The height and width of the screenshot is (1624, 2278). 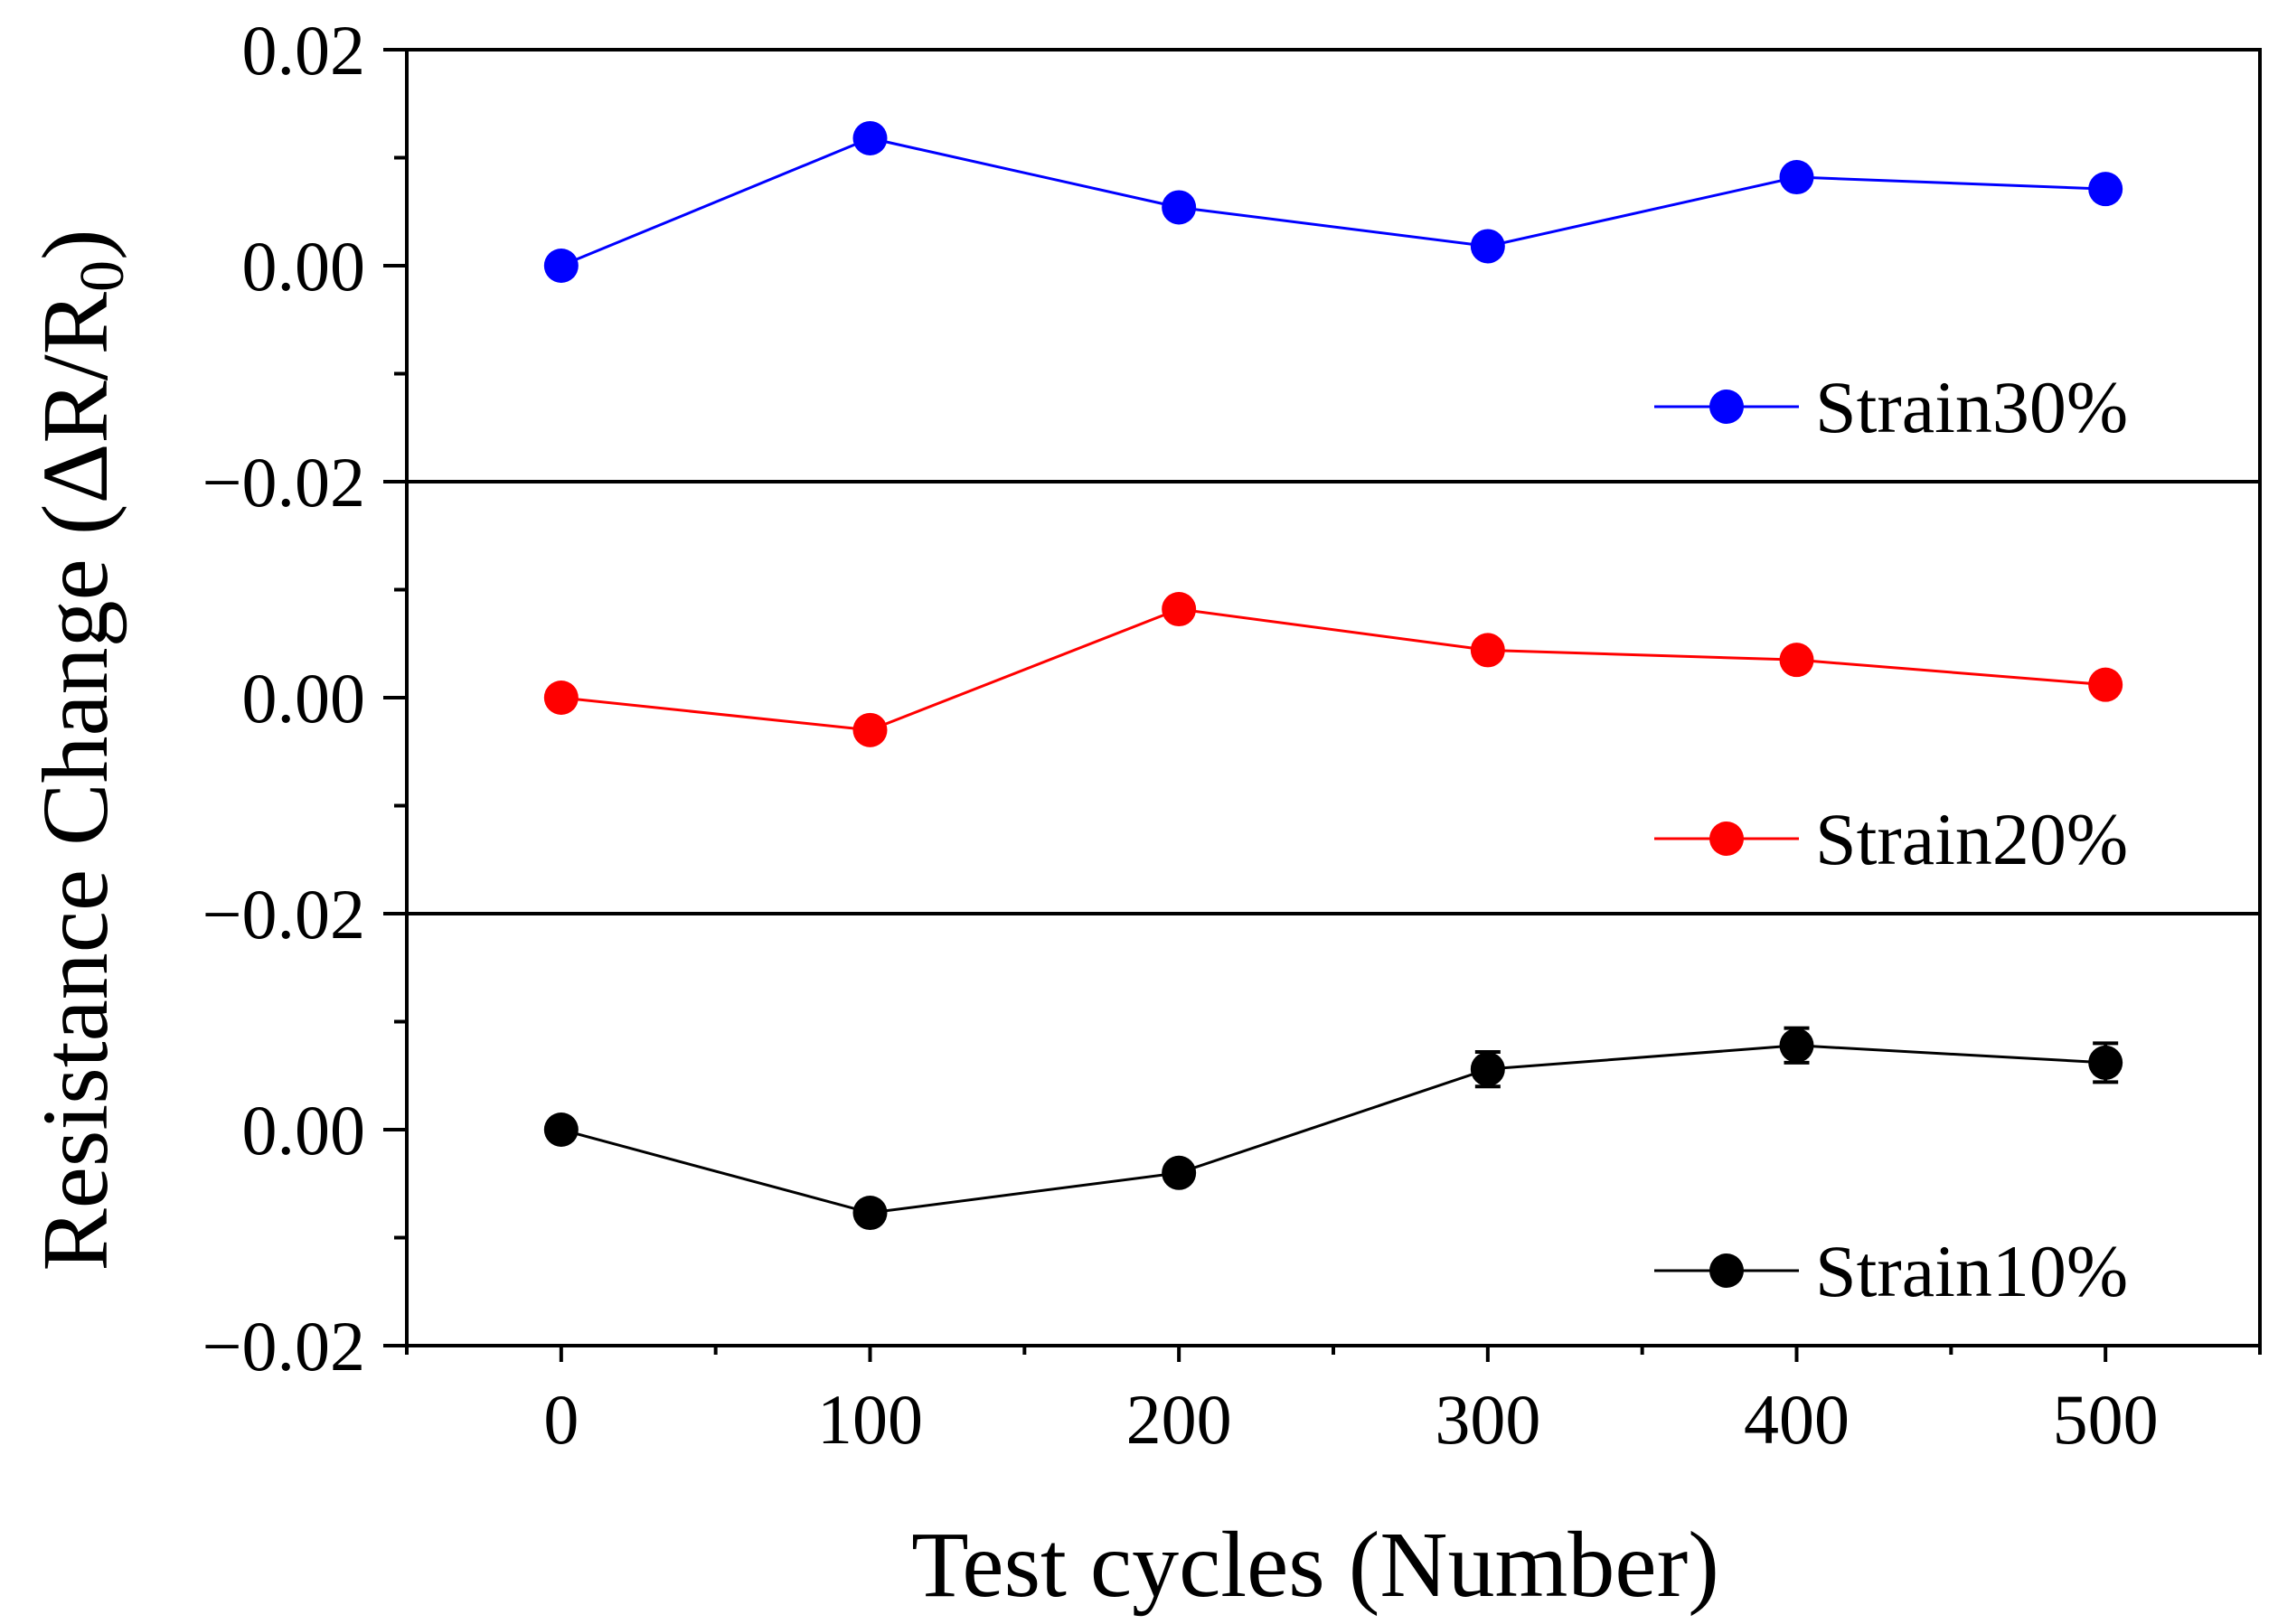 What do you see at coordinates (102, 276) in the screenshot?
I see `y-axis-title-subscript: 0` at bounding box center [102, 276].